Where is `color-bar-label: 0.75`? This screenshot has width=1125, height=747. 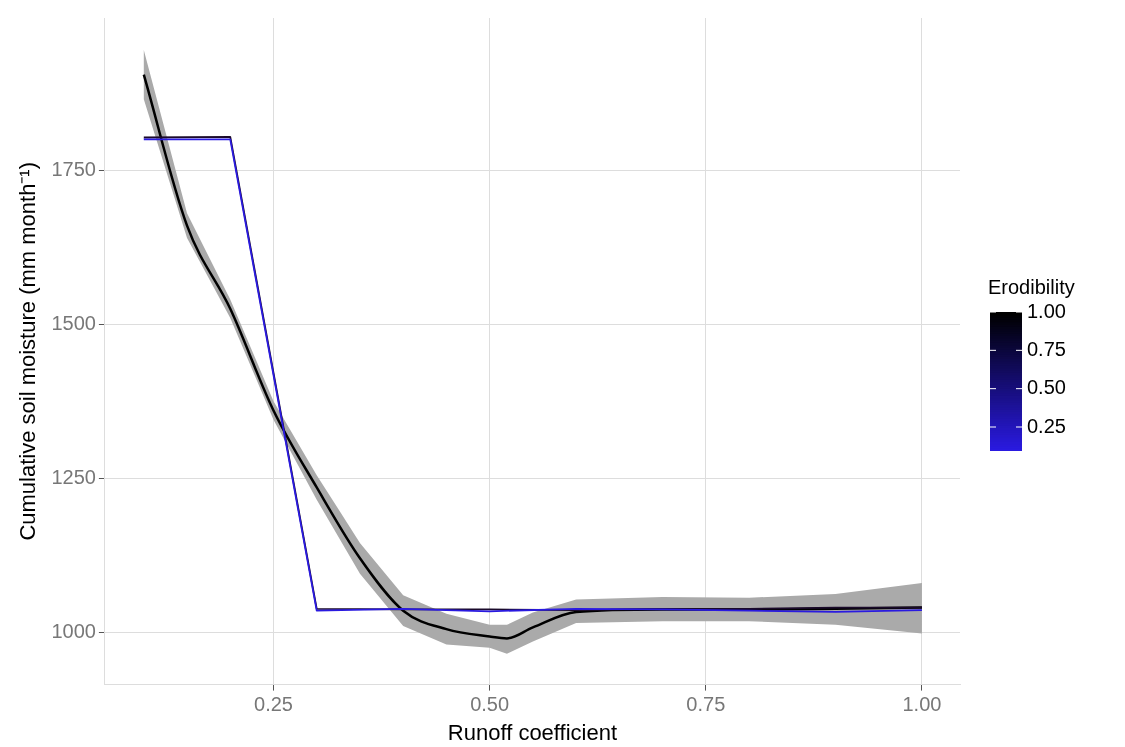
color-bar-label: 0.75 is located at coordinates (1046, 348).